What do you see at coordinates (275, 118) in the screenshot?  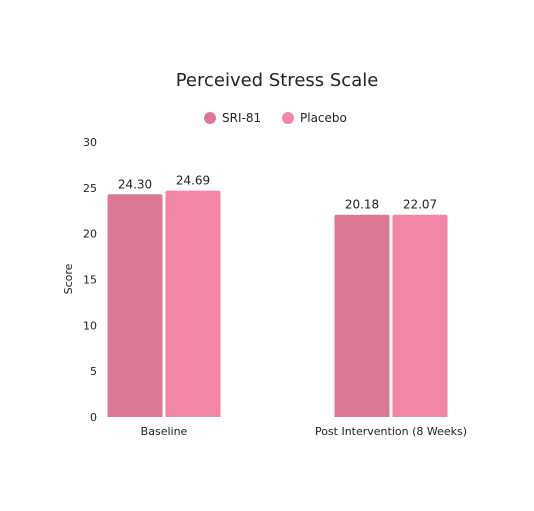 I see `legend: SRI-81 Placebo` at bounding box center [275, 118].